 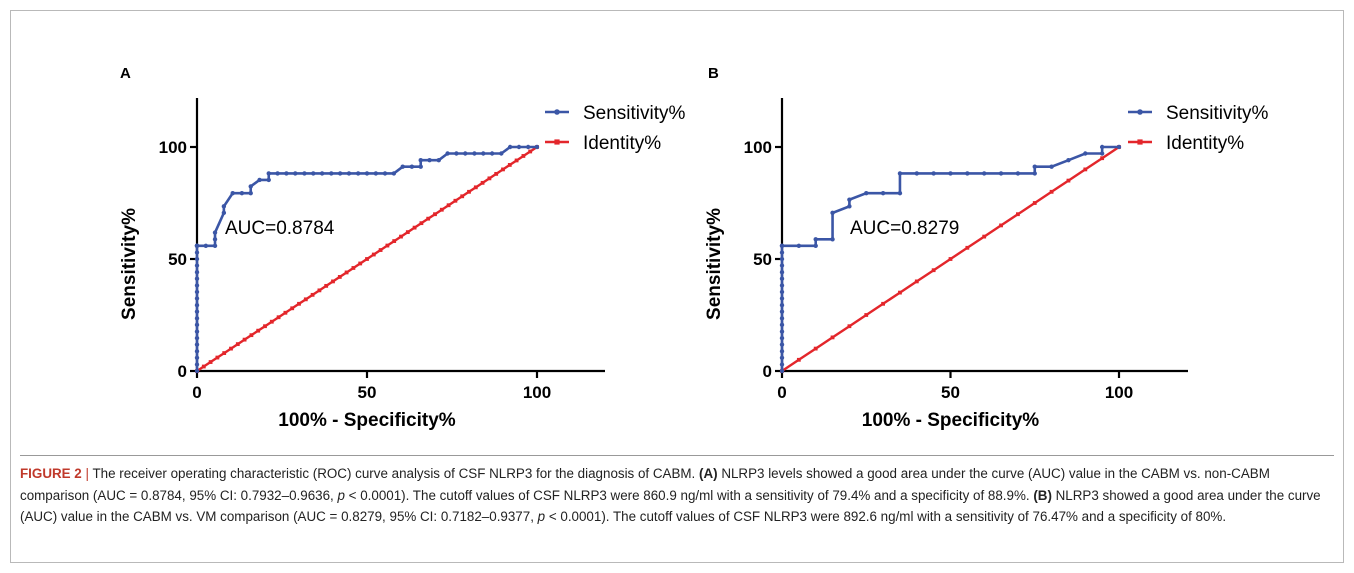 What do you see at coordinates (1217, 113) in the screenshot?
I see `legend-label-sensitivity: Sensitivity%` at bounding box center [1217, 113].